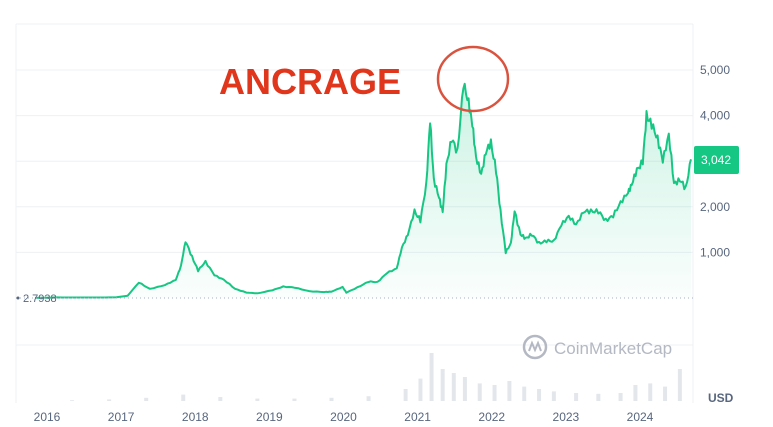 The image size is (773, 427). I want to click on annotation-text: ANCRAGE, so click(310, 81).